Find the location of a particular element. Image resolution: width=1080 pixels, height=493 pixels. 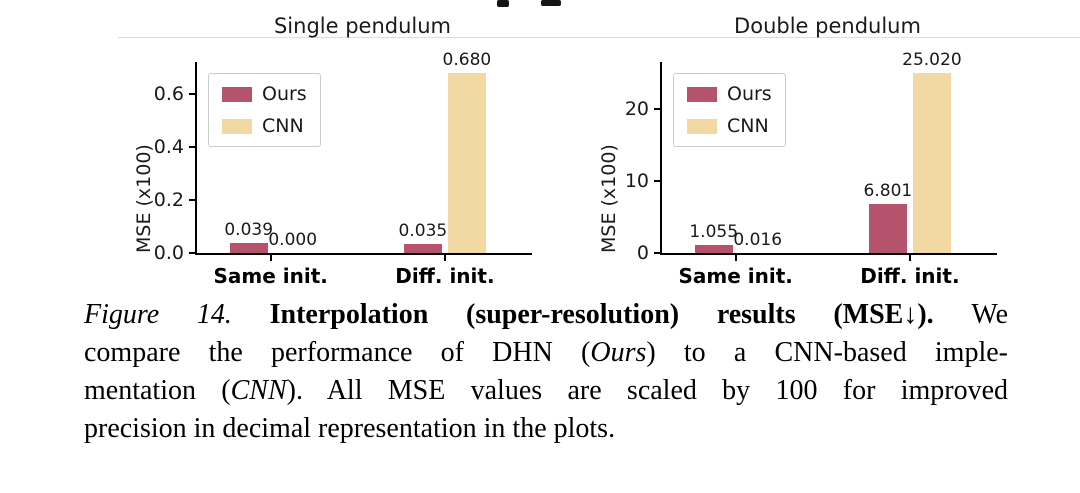

bar-value-label: 25.020 is located at coordinates (932, 60).